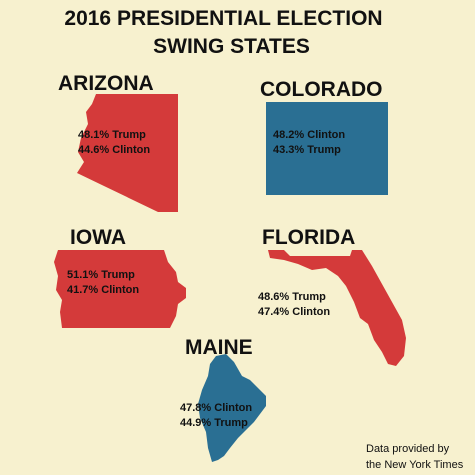 This screenshot has height=475, width=475. What do you see at coordinates (216, 408) in the screenshot?
I see `maine-result-line1: 47.8% Clinton` at bounding box center [216, 408].